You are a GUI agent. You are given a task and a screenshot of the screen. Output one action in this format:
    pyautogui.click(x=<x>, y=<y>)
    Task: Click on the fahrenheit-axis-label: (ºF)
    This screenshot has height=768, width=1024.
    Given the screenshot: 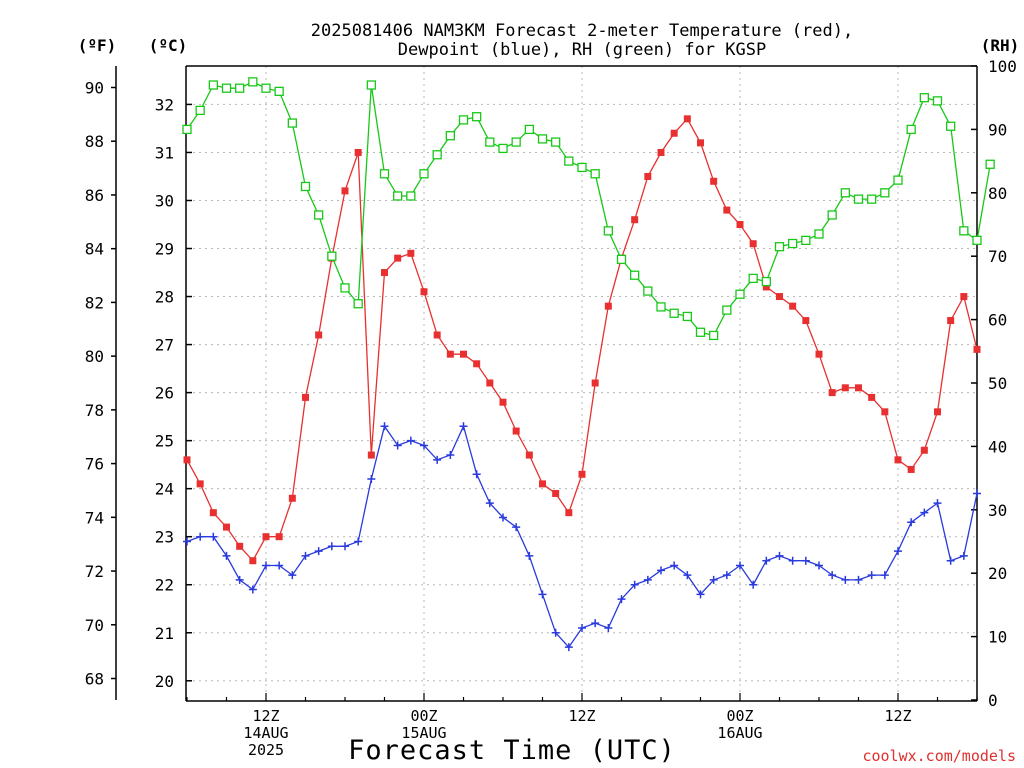 What is the action you would take?
    pyautogui.click(x=97, y=45)
    